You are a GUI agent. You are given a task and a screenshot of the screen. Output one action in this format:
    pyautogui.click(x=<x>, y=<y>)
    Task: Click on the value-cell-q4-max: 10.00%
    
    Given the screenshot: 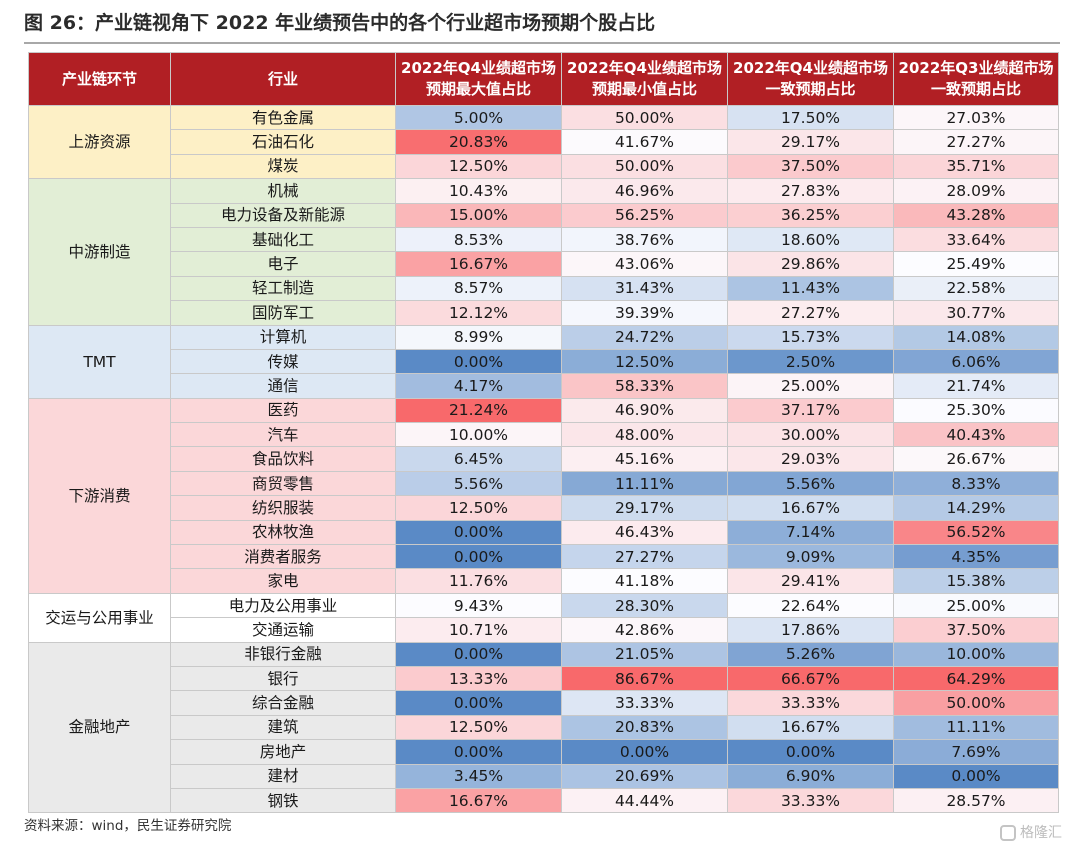 What is the action you would take?
    pyautogui.click(x=478, y=435)
    